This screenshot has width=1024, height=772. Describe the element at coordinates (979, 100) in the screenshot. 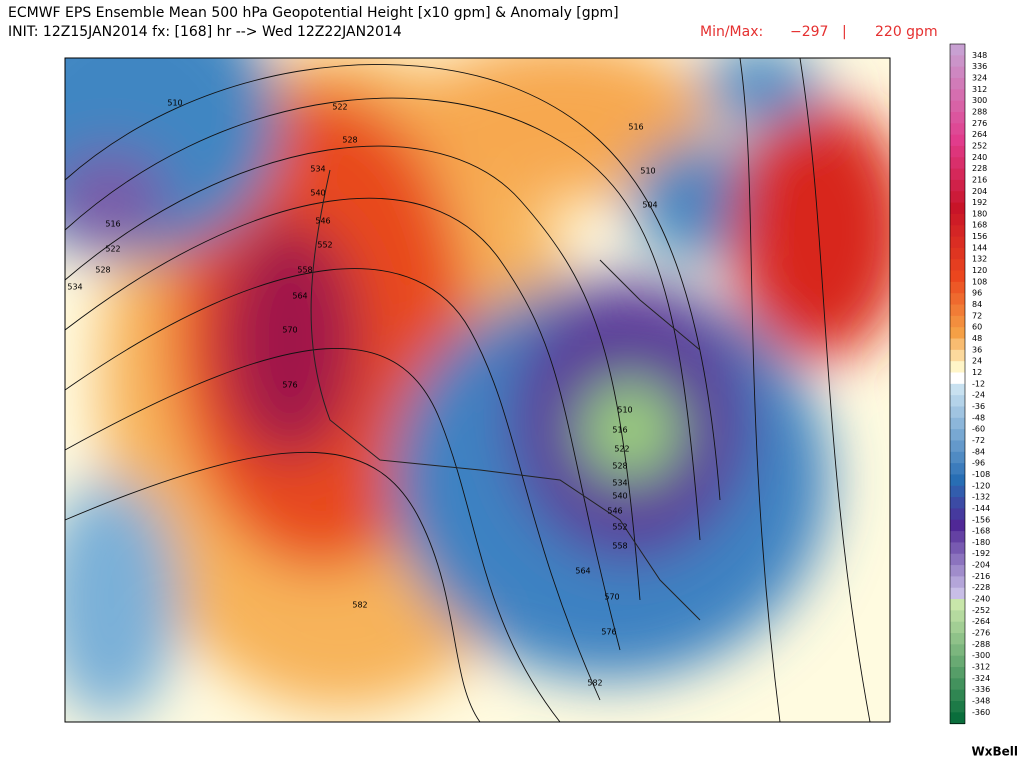

I see `colorbar-label: 300` at that location.